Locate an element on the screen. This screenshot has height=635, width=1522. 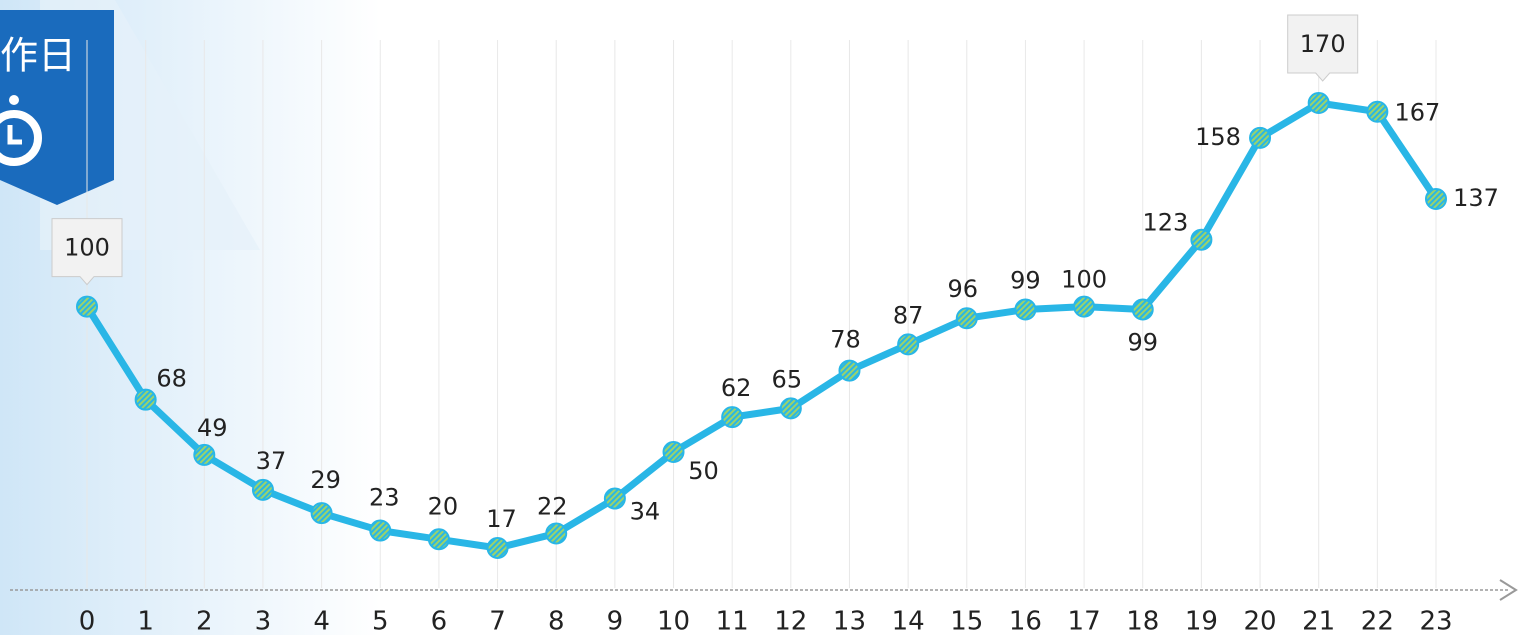
x-tick-label: 3 is located at coordinates (263, 621).